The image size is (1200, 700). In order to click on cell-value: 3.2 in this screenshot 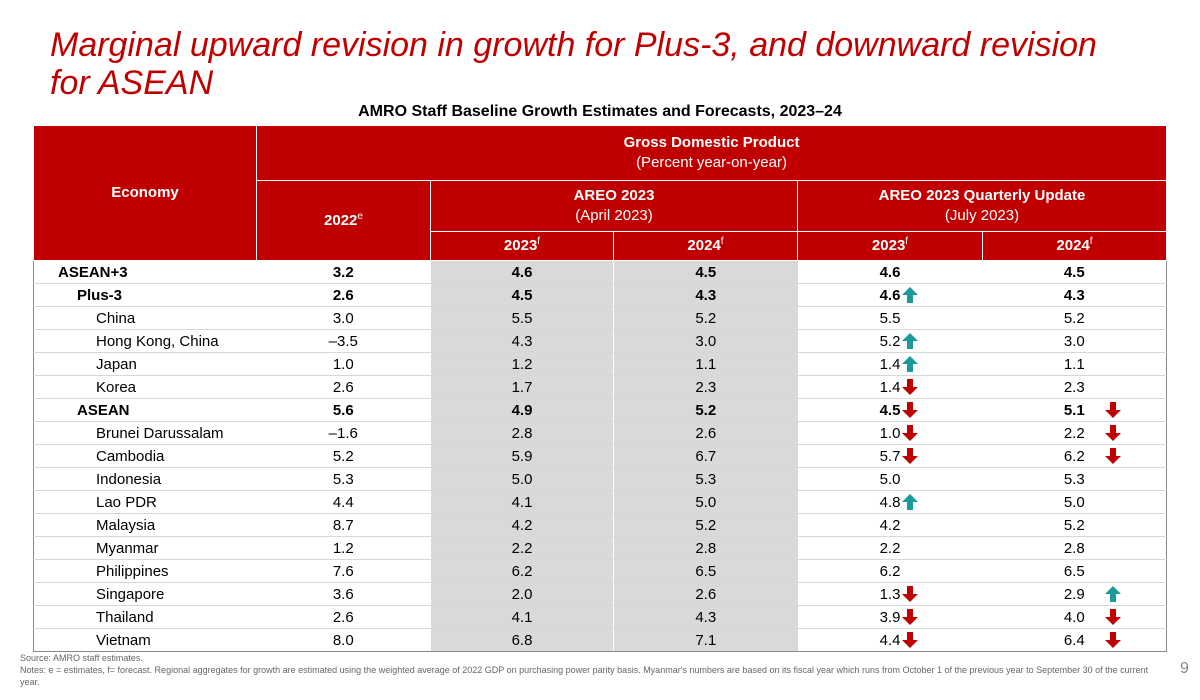, I will do `click(343, 272)`.